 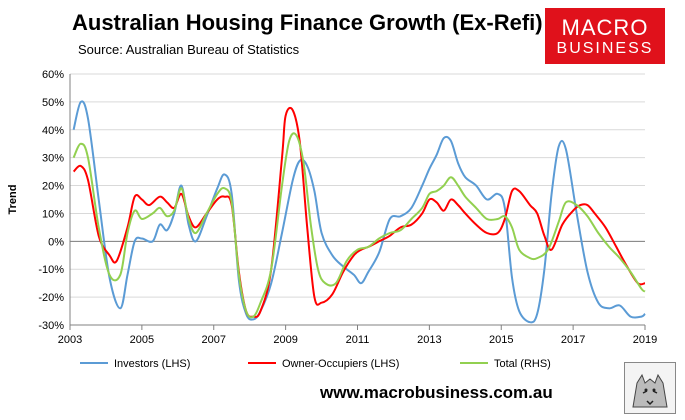 What do you see at coordinates (436, 392) in the screenshot?
I see `footer-website-link: www.macrobusiness.com.au` at bounding box center [436, 392].